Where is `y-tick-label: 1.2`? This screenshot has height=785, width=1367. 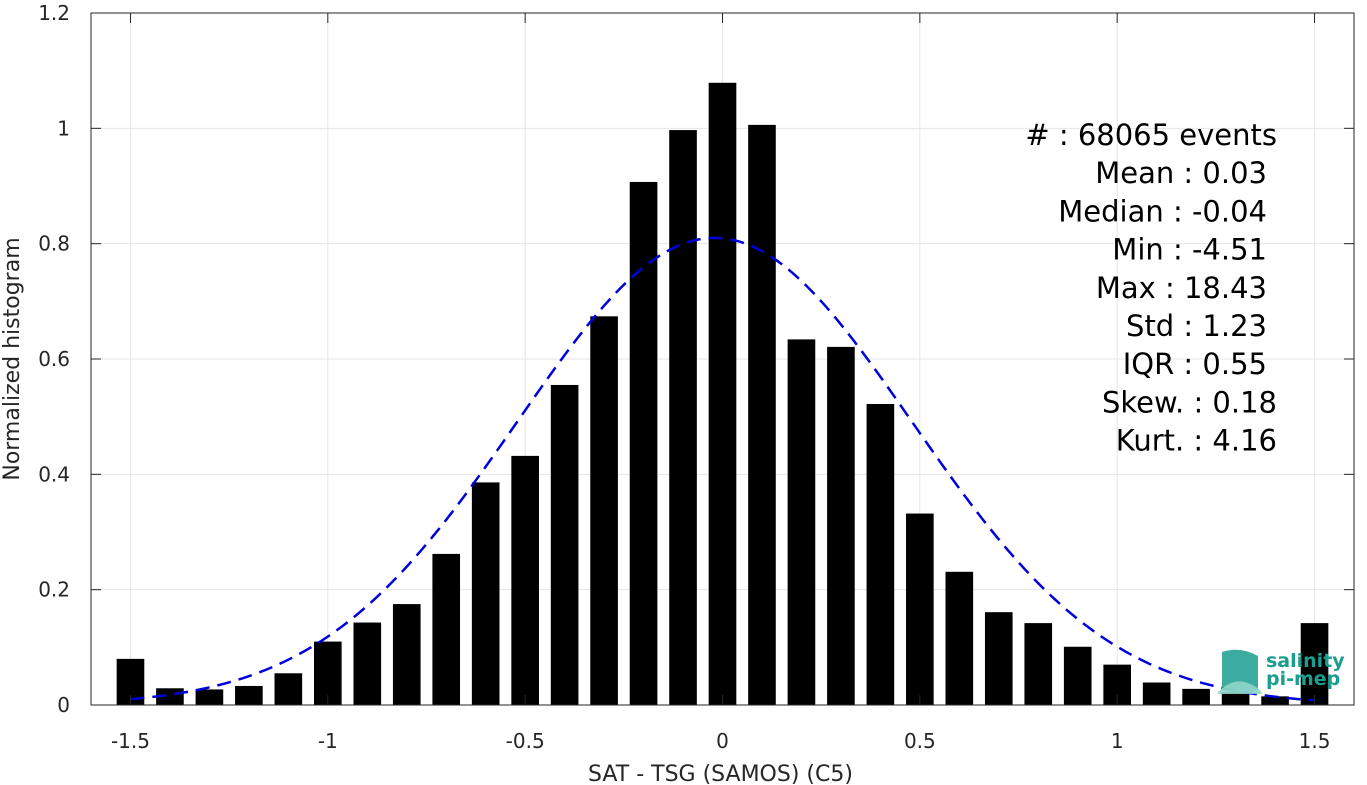
y-tick-label: 1.2 is located at coordinates (54, 13).